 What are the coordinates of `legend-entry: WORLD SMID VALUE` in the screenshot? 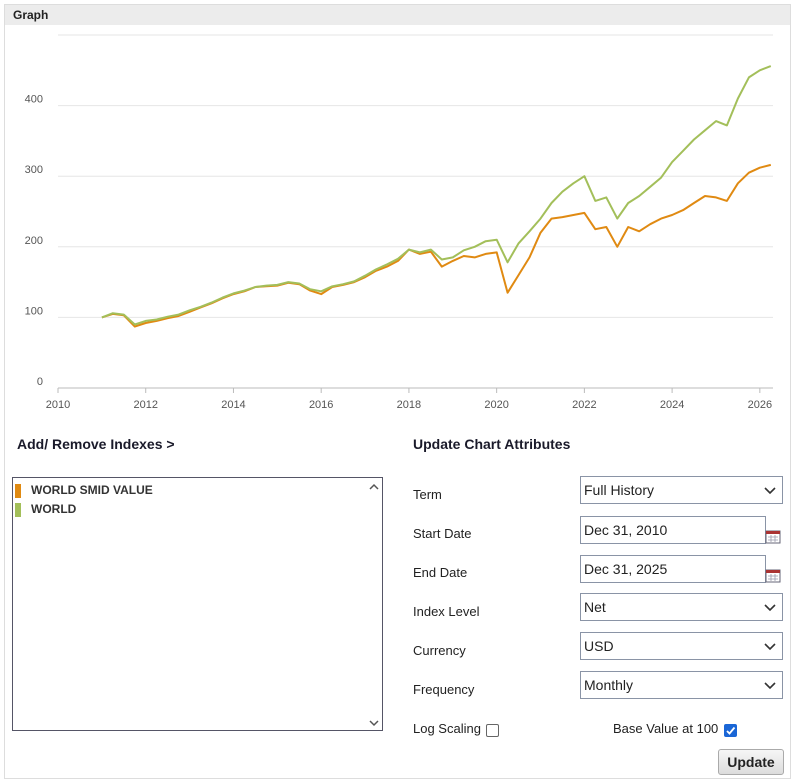 It's located at (84, 490).